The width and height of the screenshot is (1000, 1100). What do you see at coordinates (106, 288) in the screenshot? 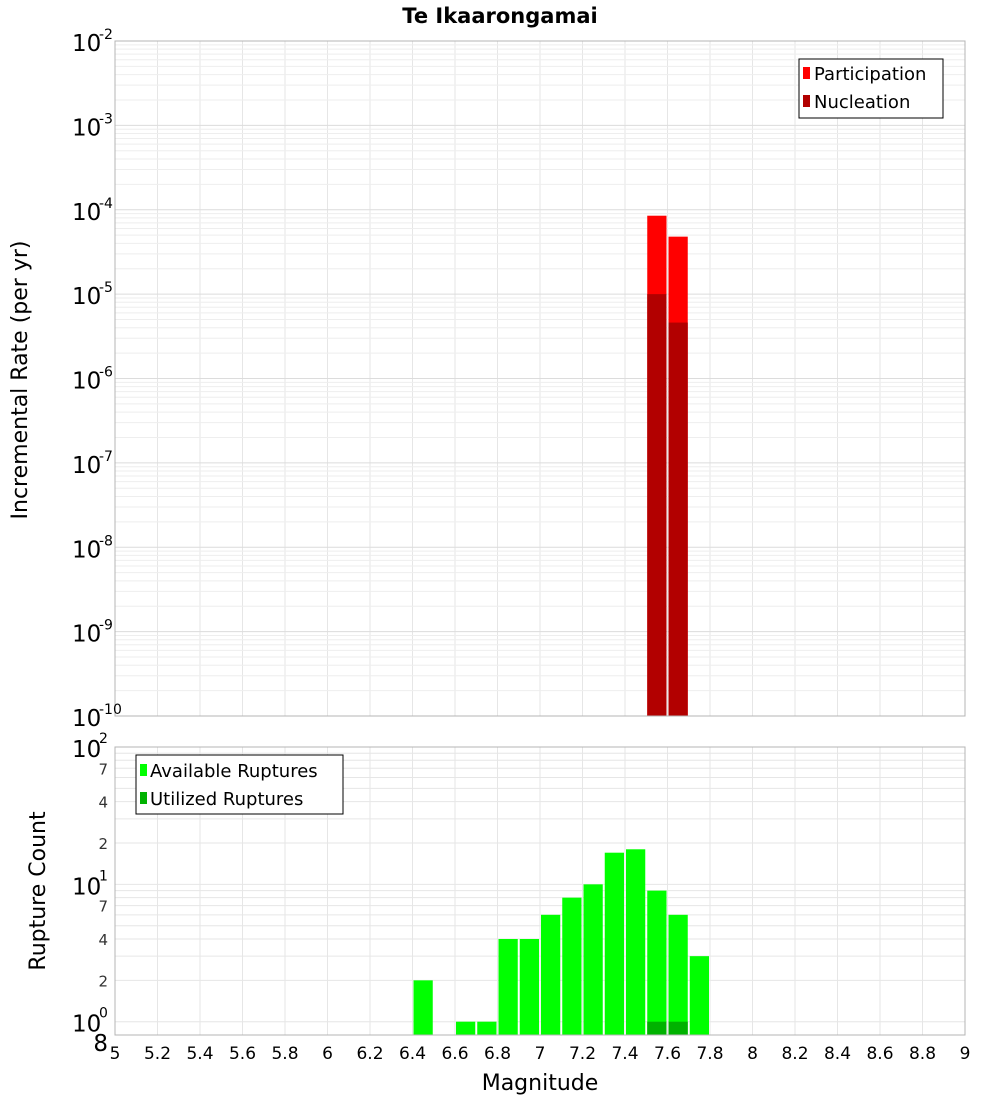
I see `top-y-tick-exponent: -5` at bounding box center [106, 288].